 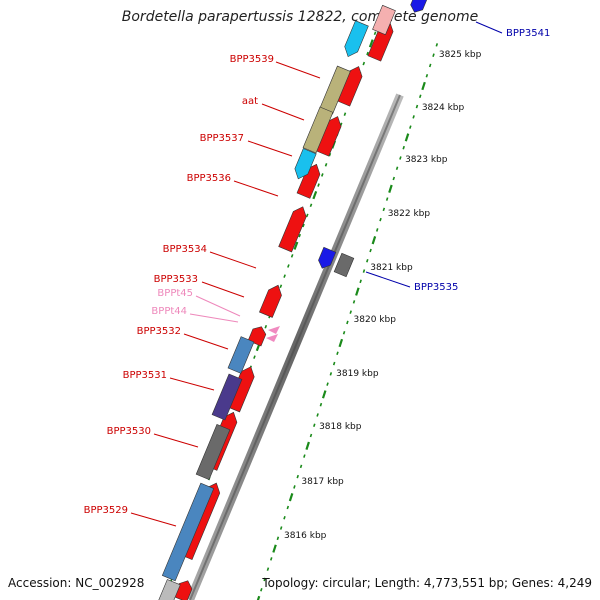 What do you see at coordinates (443, 108) in the screenshot?
I see `scale-label-3824: 3824 kbp` at bounding box center [443, 108].